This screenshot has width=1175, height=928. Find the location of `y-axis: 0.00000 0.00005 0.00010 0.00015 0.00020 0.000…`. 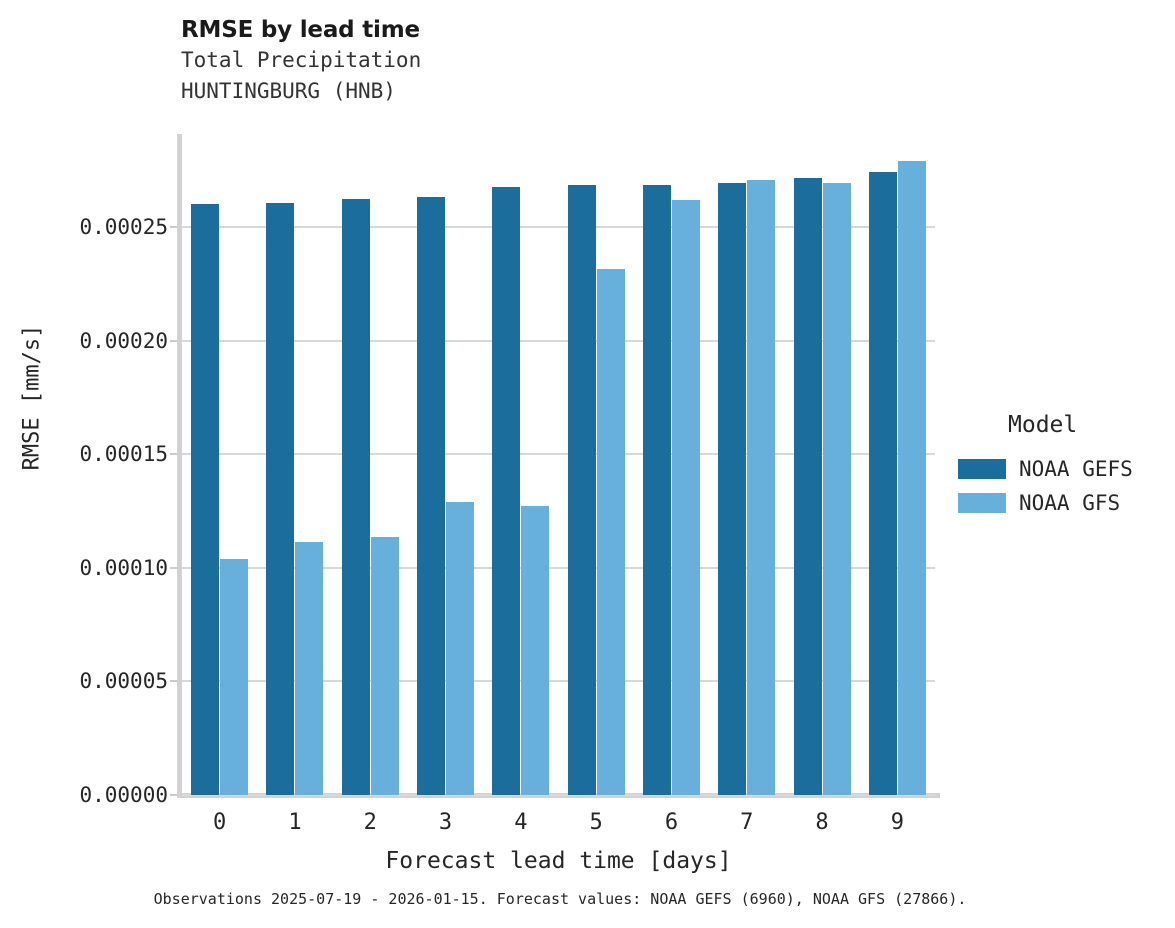

y-axis: 0.00000 0.00005 0.00010 0.00015 0.00020 0.000… is located at coordinates (84, 470).